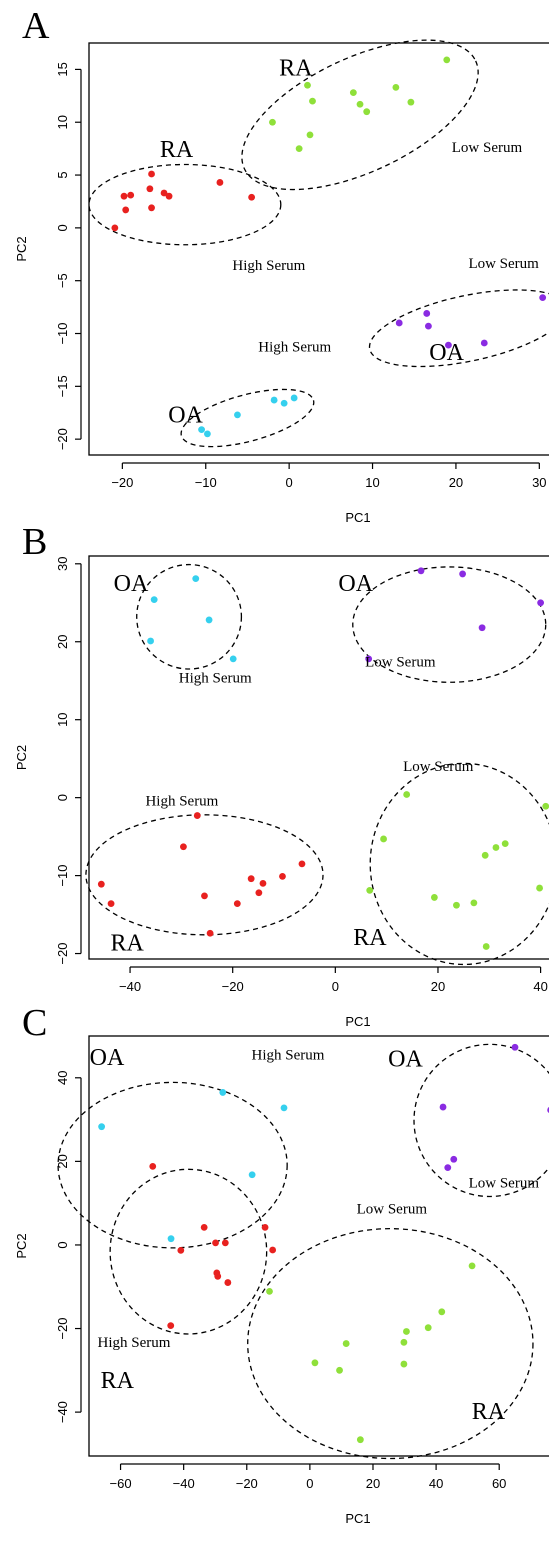  Describe the element at coordinates (62, 1412) in the screenshot. I see `y-tick-label-c: −40` at that location.